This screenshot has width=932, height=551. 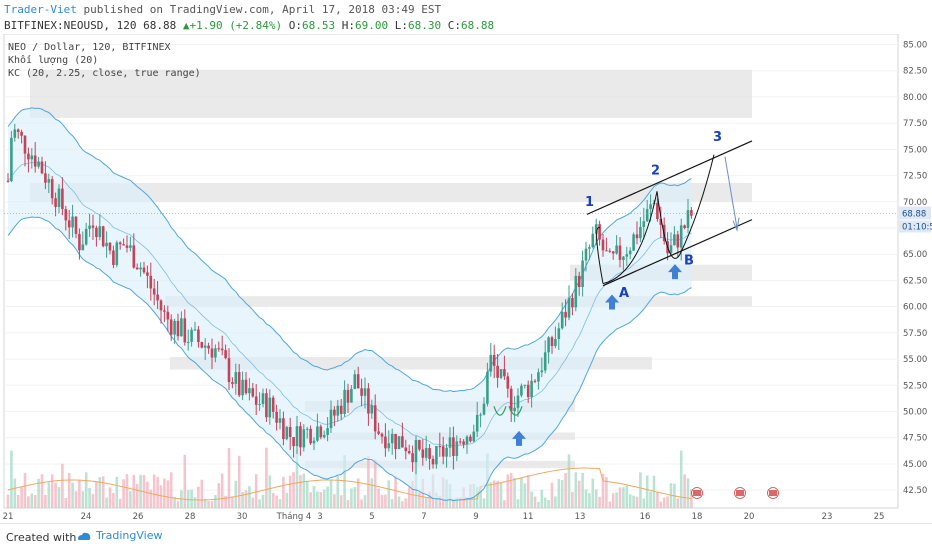 What do you see at coordinates (915, 281) in the screenshot?
I see `y-tick-label: 62.50` at bounding box center [915, 281].